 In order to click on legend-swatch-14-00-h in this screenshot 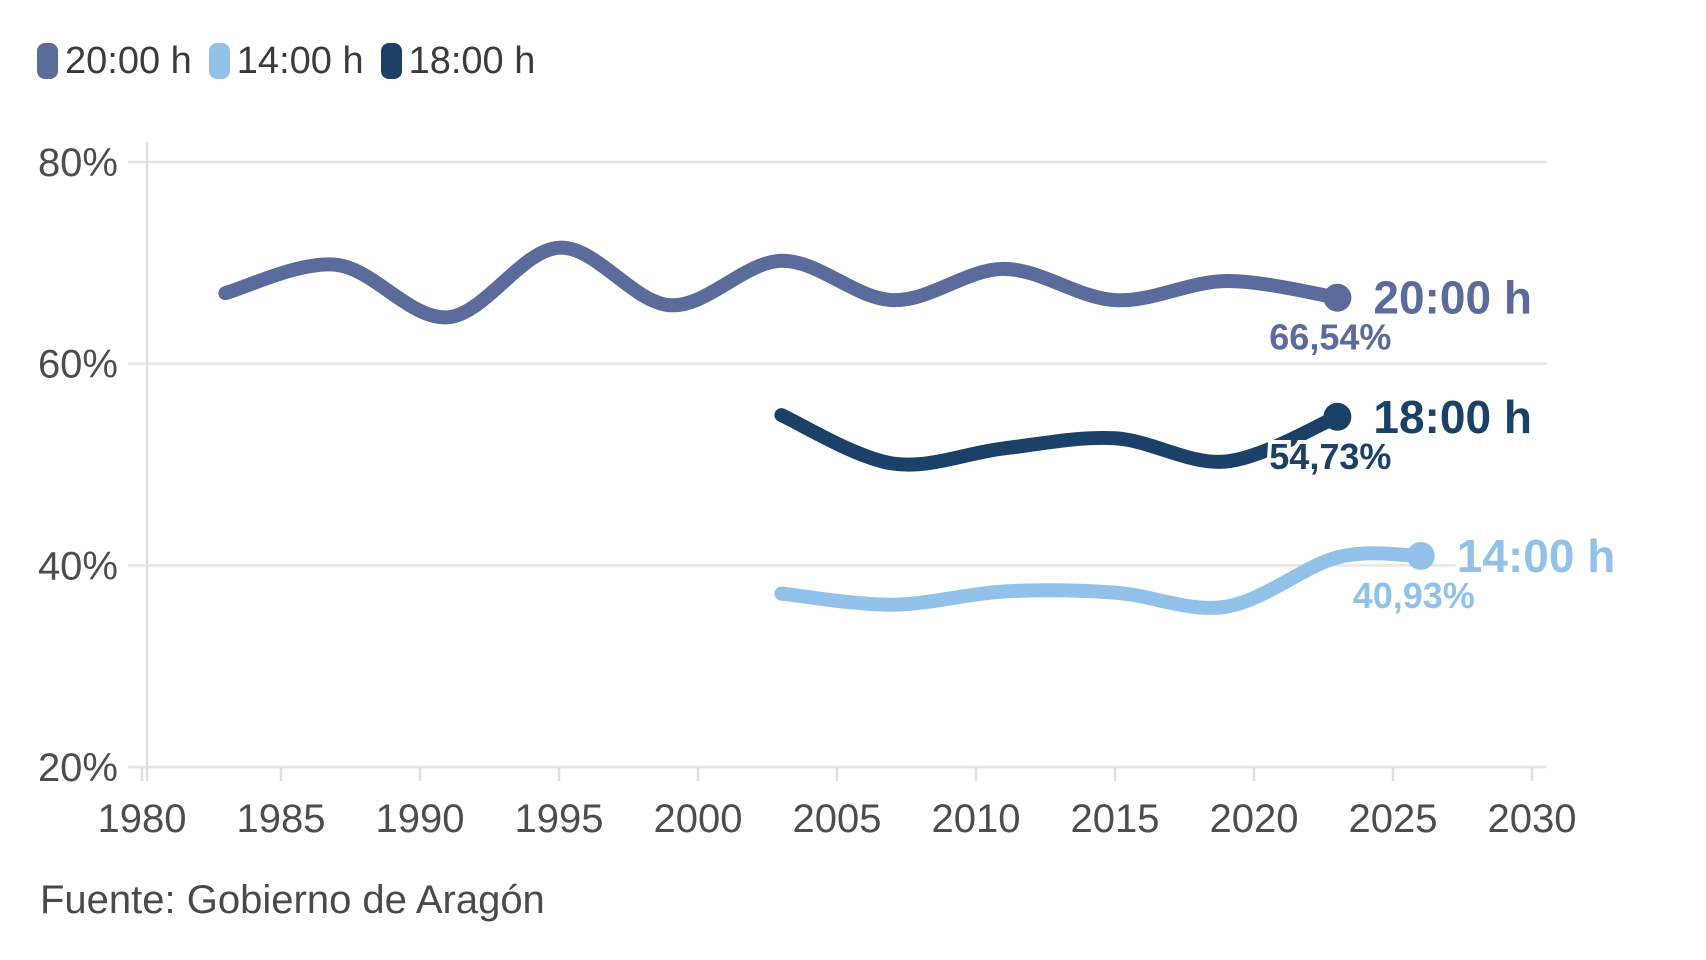, I will do `click(219, 61)`.